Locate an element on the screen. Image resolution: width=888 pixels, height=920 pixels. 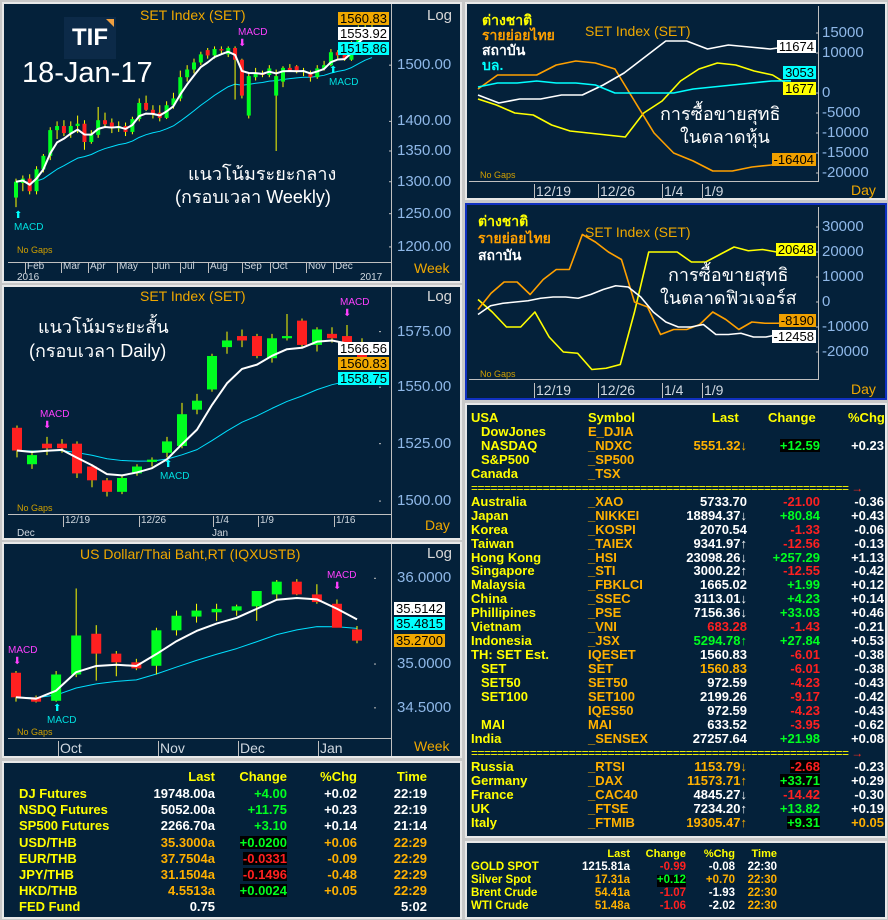
futures-row-time: 22:19 is located at coordinates (410, 793).